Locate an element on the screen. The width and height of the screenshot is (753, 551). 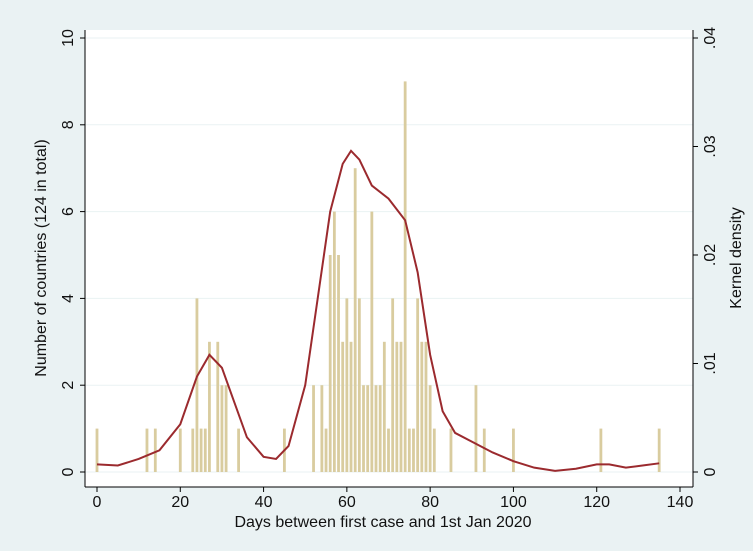
x-tick-label: 80 is located at coordinates (430, 502).